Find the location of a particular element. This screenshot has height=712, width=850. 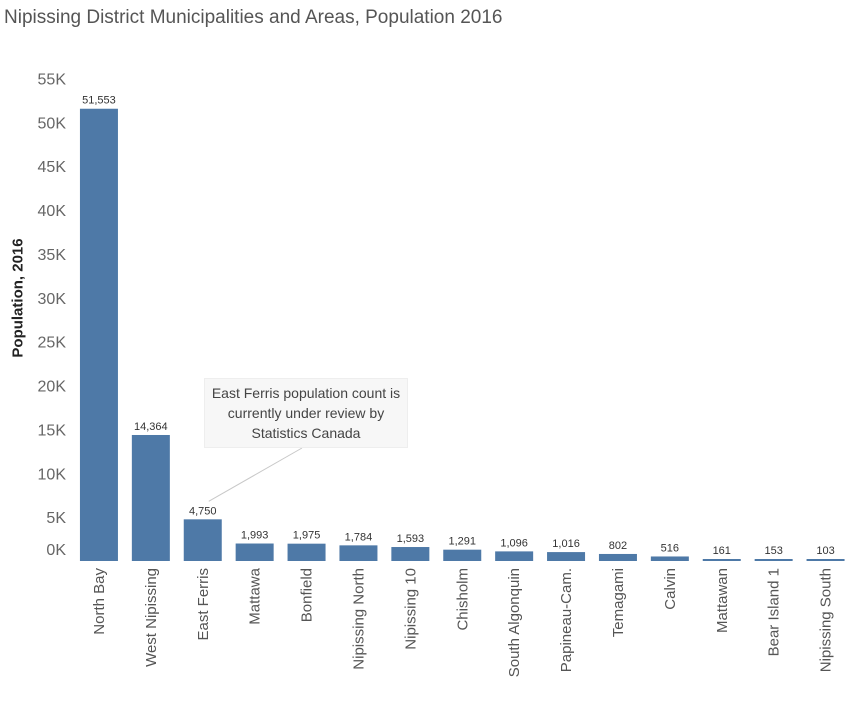

y-tick-label: 15K is located at coordinates (52, 430).